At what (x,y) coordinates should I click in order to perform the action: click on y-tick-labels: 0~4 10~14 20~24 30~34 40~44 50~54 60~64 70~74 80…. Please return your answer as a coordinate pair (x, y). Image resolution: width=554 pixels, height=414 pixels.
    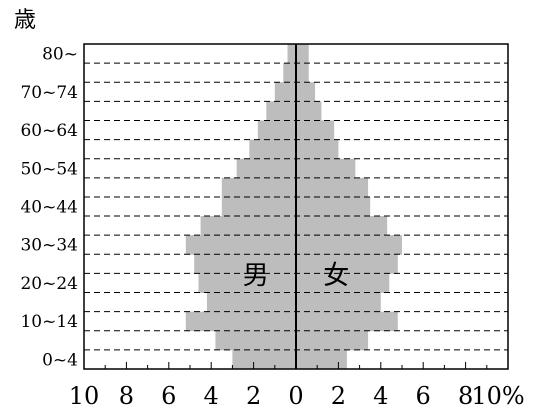
    Looking at the image, I should click on (49, 208).